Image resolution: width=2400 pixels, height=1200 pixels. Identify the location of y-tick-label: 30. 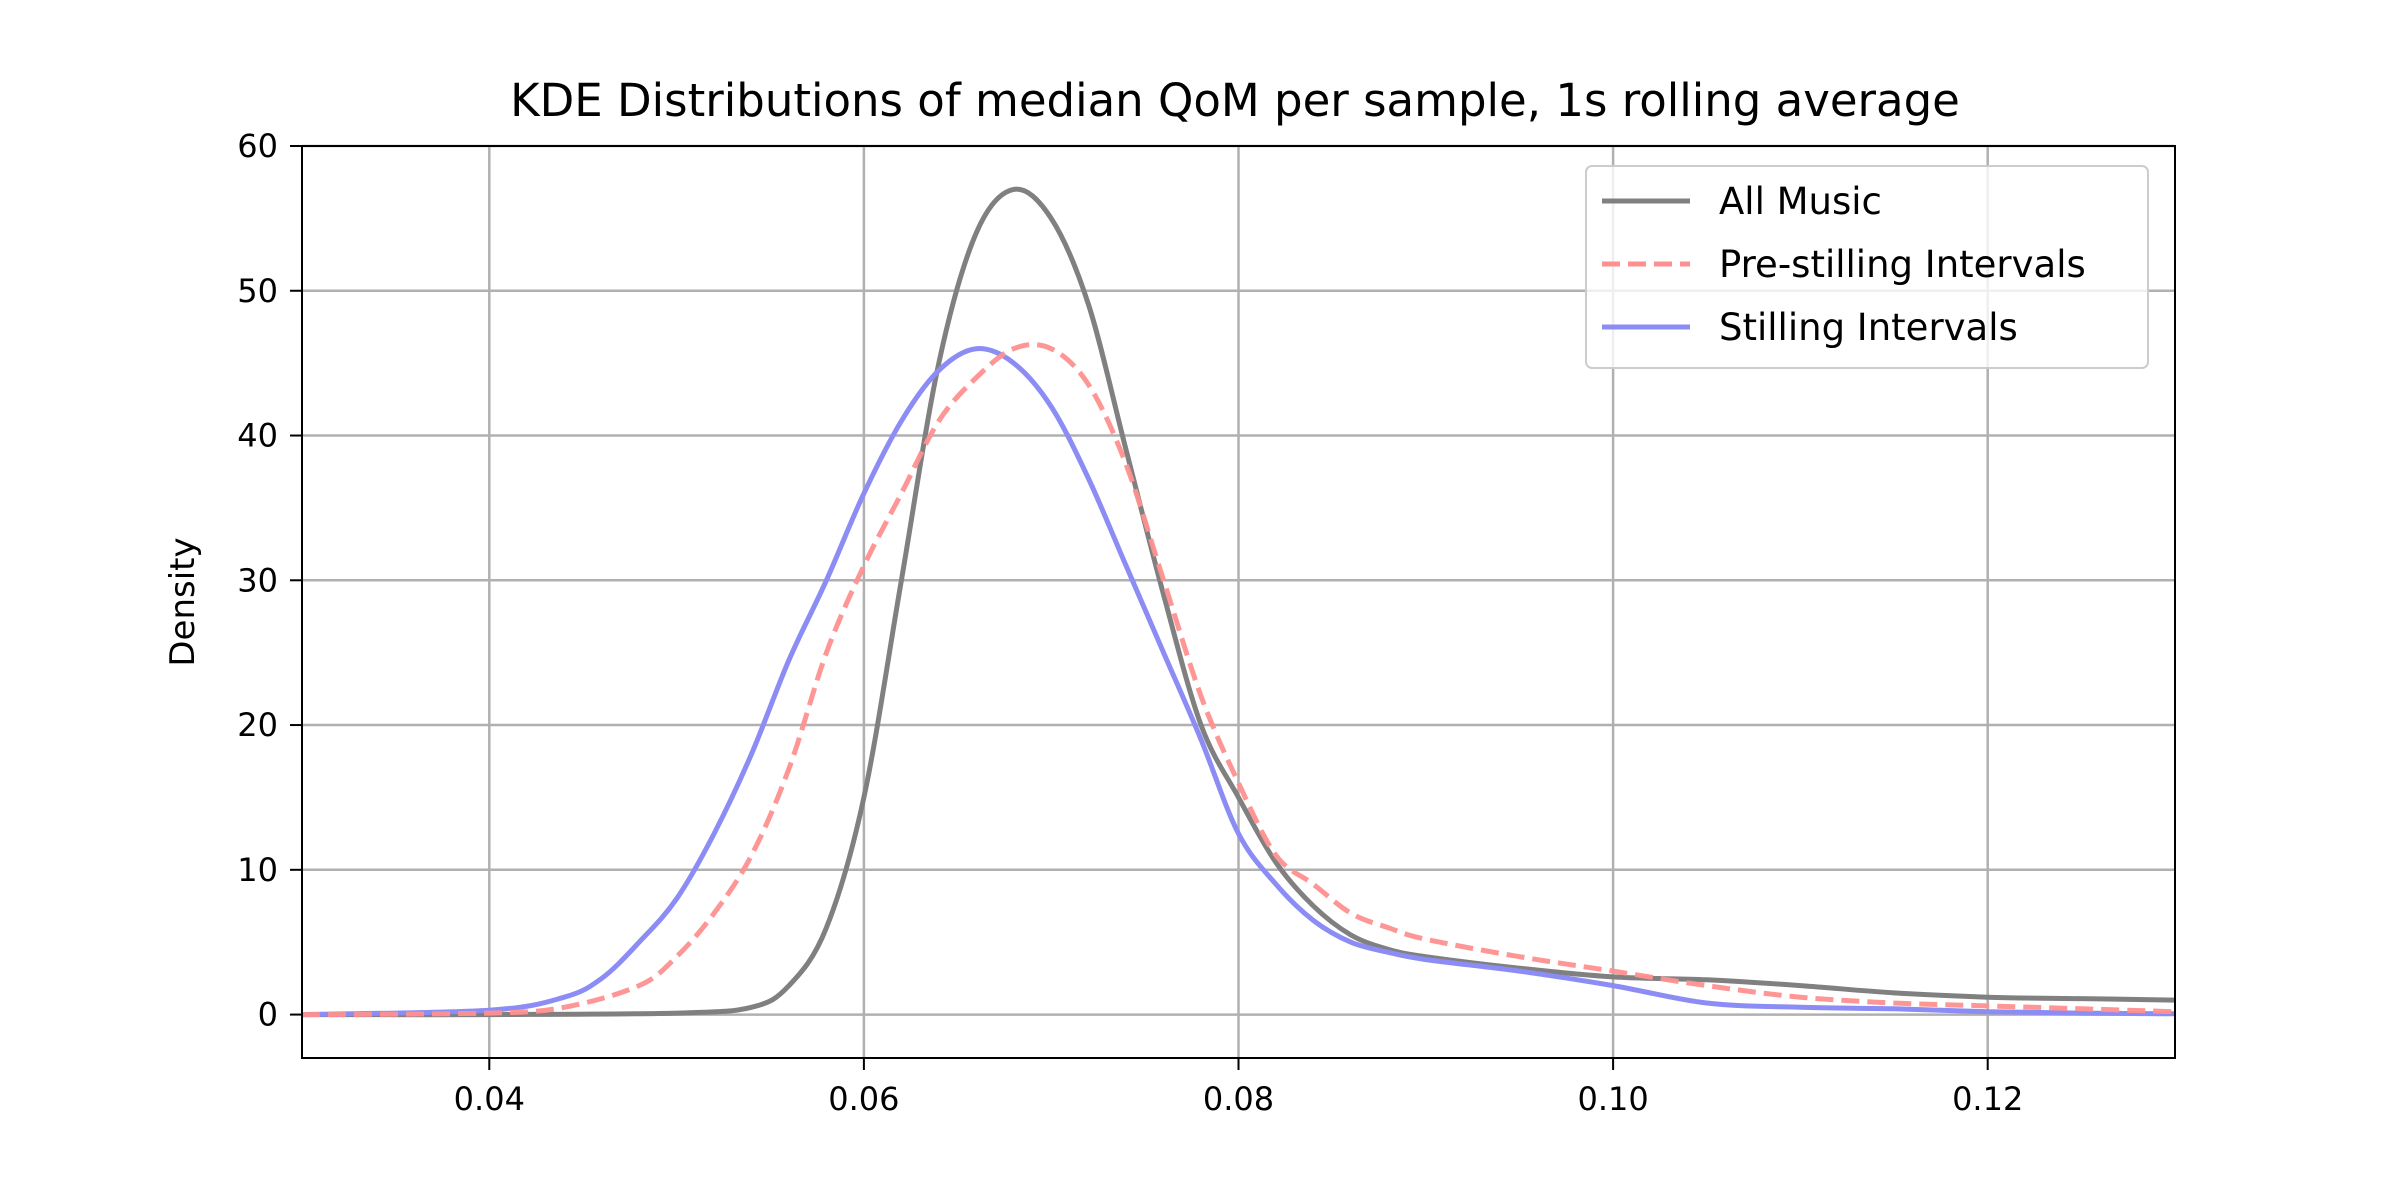
(257, 580).